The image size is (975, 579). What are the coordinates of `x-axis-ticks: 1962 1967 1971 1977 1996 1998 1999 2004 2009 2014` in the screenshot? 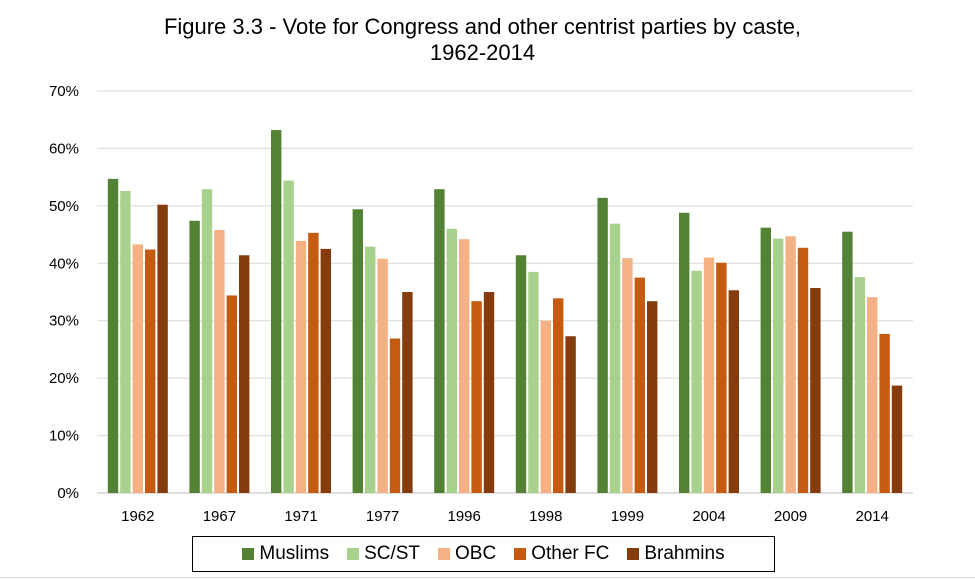 It's located at (505, 516).